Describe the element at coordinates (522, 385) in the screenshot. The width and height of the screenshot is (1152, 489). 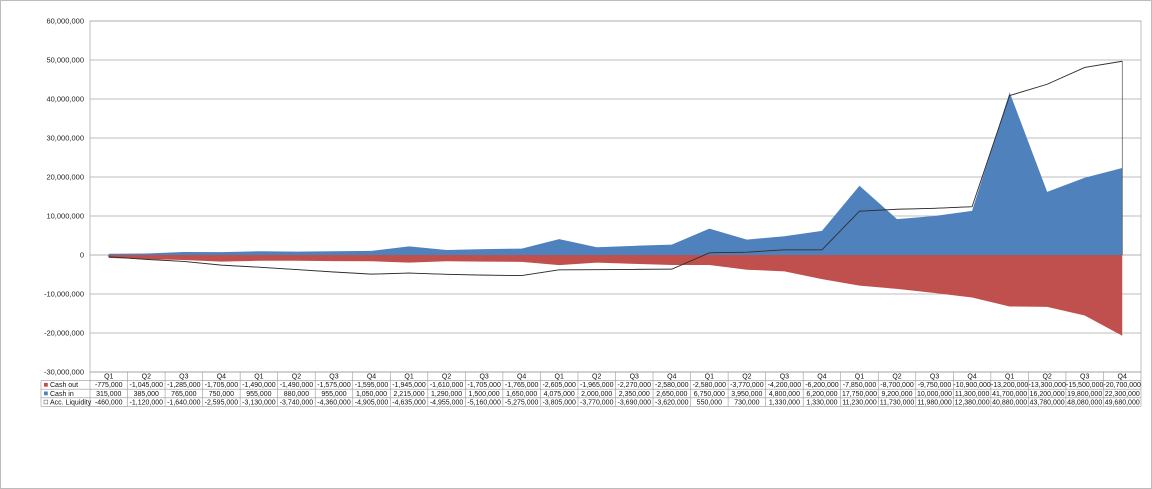
I see `data-label: -1,765,000` at that location.